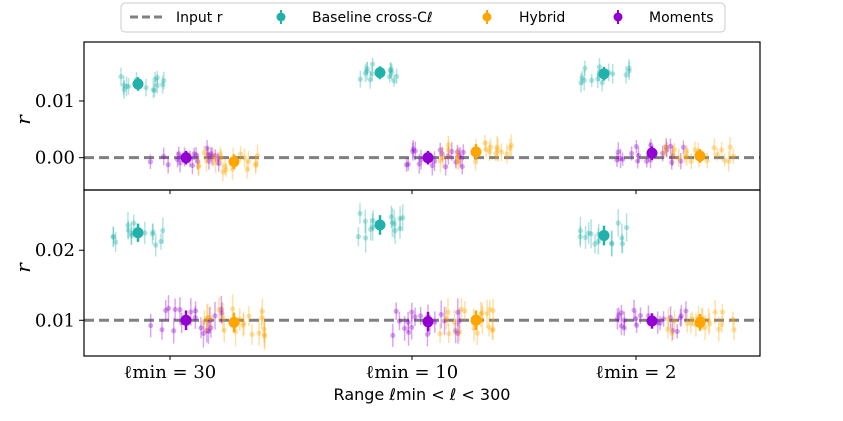 The image size is (843, 421). I want to click on legend-marker-baseline, so click(281, 17).